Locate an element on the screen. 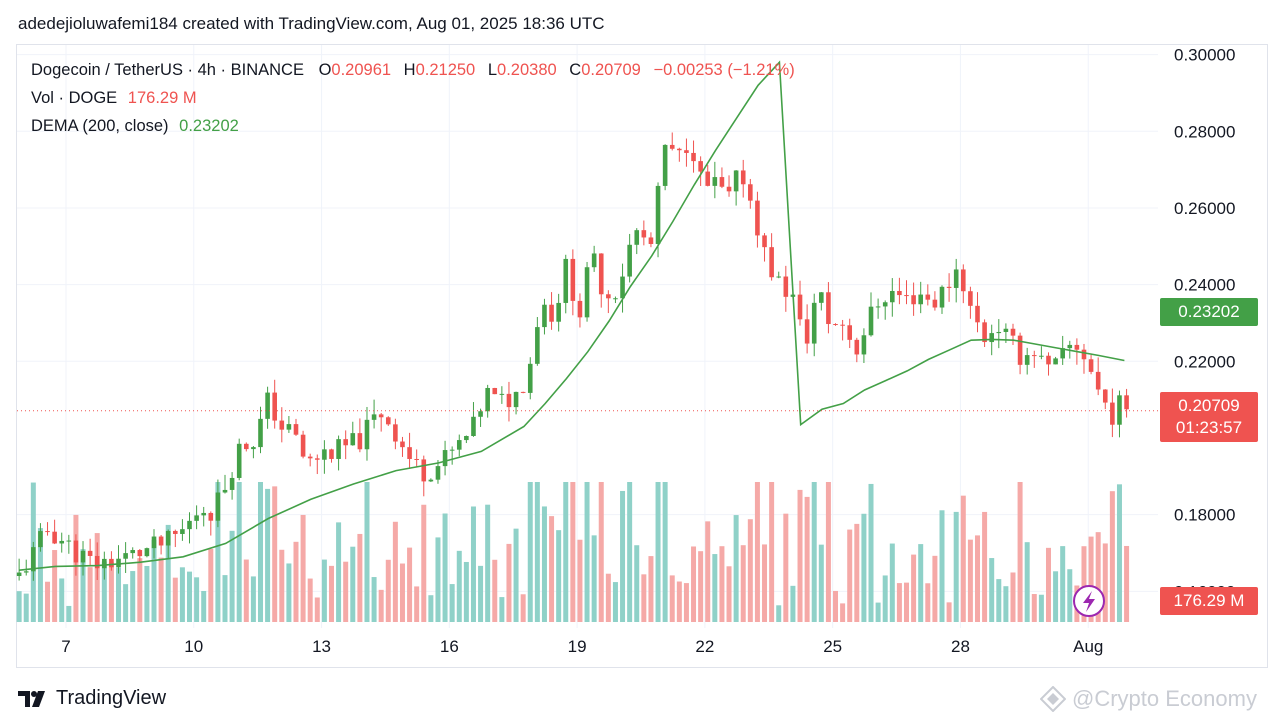 The width and height of the screenshot is (1284, 727). legend-volume: Vol · DOGE 176.29 M is located at coordinates (114, 98).